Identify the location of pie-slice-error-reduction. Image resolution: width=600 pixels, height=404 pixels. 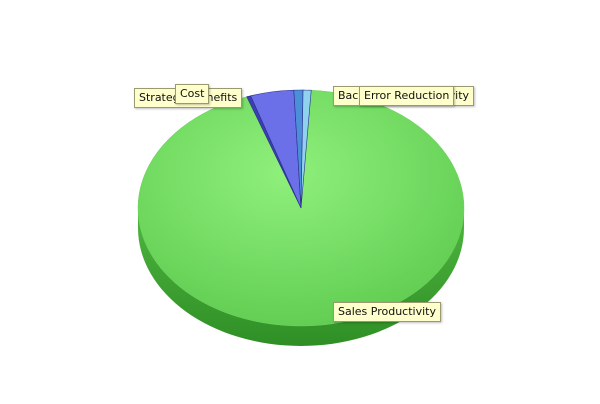
(306, 149).